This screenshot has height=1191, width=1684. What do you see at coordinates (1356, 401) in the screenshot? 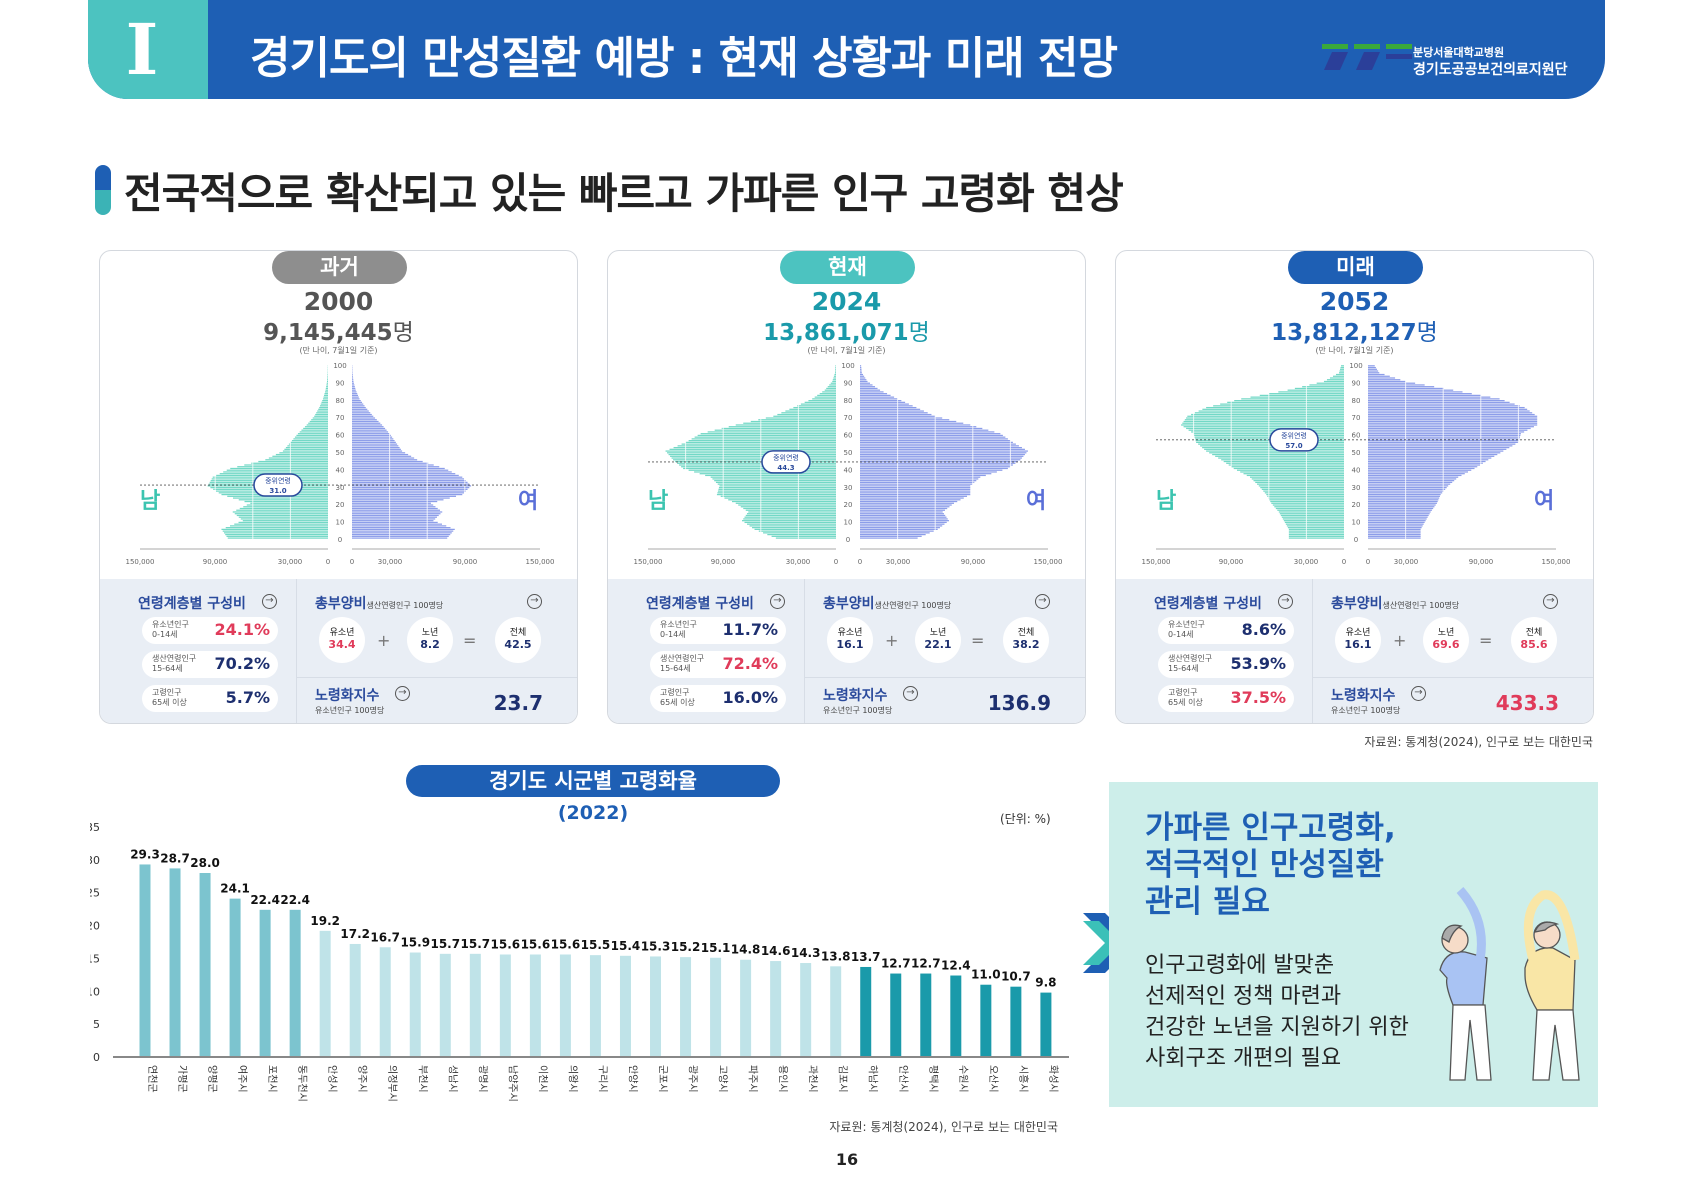
I see `age-tick-label: 80` at bounding box center [1356, 401].